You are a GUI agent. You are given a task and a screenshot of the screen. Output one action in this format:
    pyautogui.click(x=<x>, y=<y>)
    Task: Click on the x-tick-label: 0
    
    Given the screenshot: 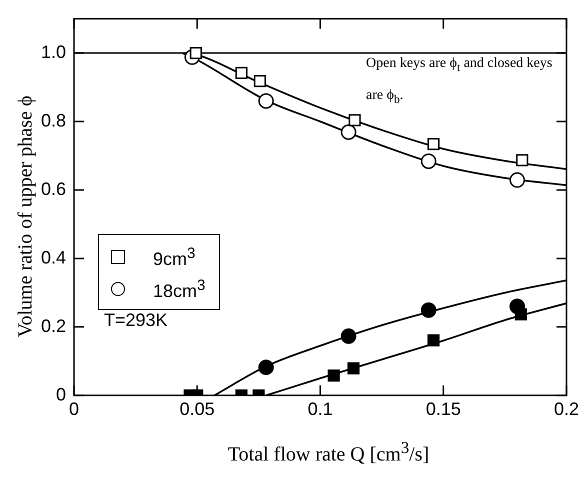 What is the action you would take?
    pyautogui.click(x=74, y=409)
    